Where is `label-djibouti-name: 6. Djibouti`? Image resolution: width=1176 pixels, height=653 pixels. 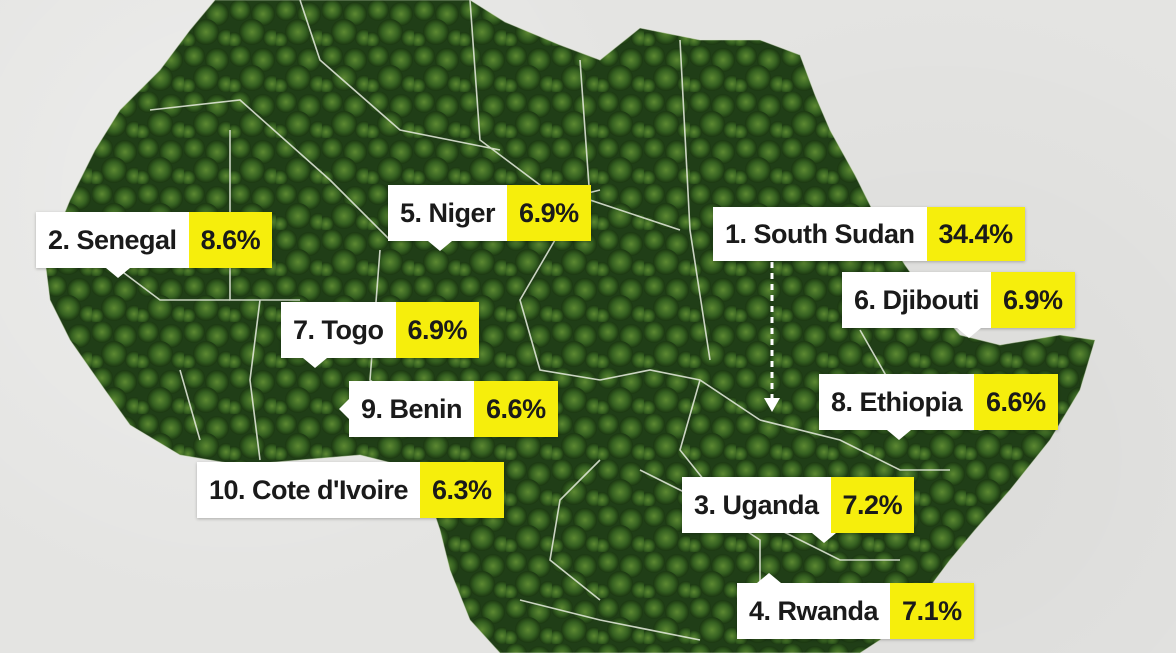 label-djibouti-name: 6. Djibouti is located at coordinates (916, 300).